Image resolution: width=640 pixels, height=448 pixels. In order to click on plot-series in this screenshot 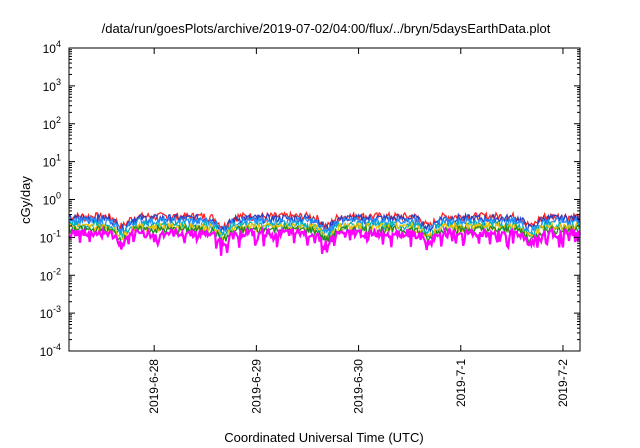, I will do `click(325, 233)`.